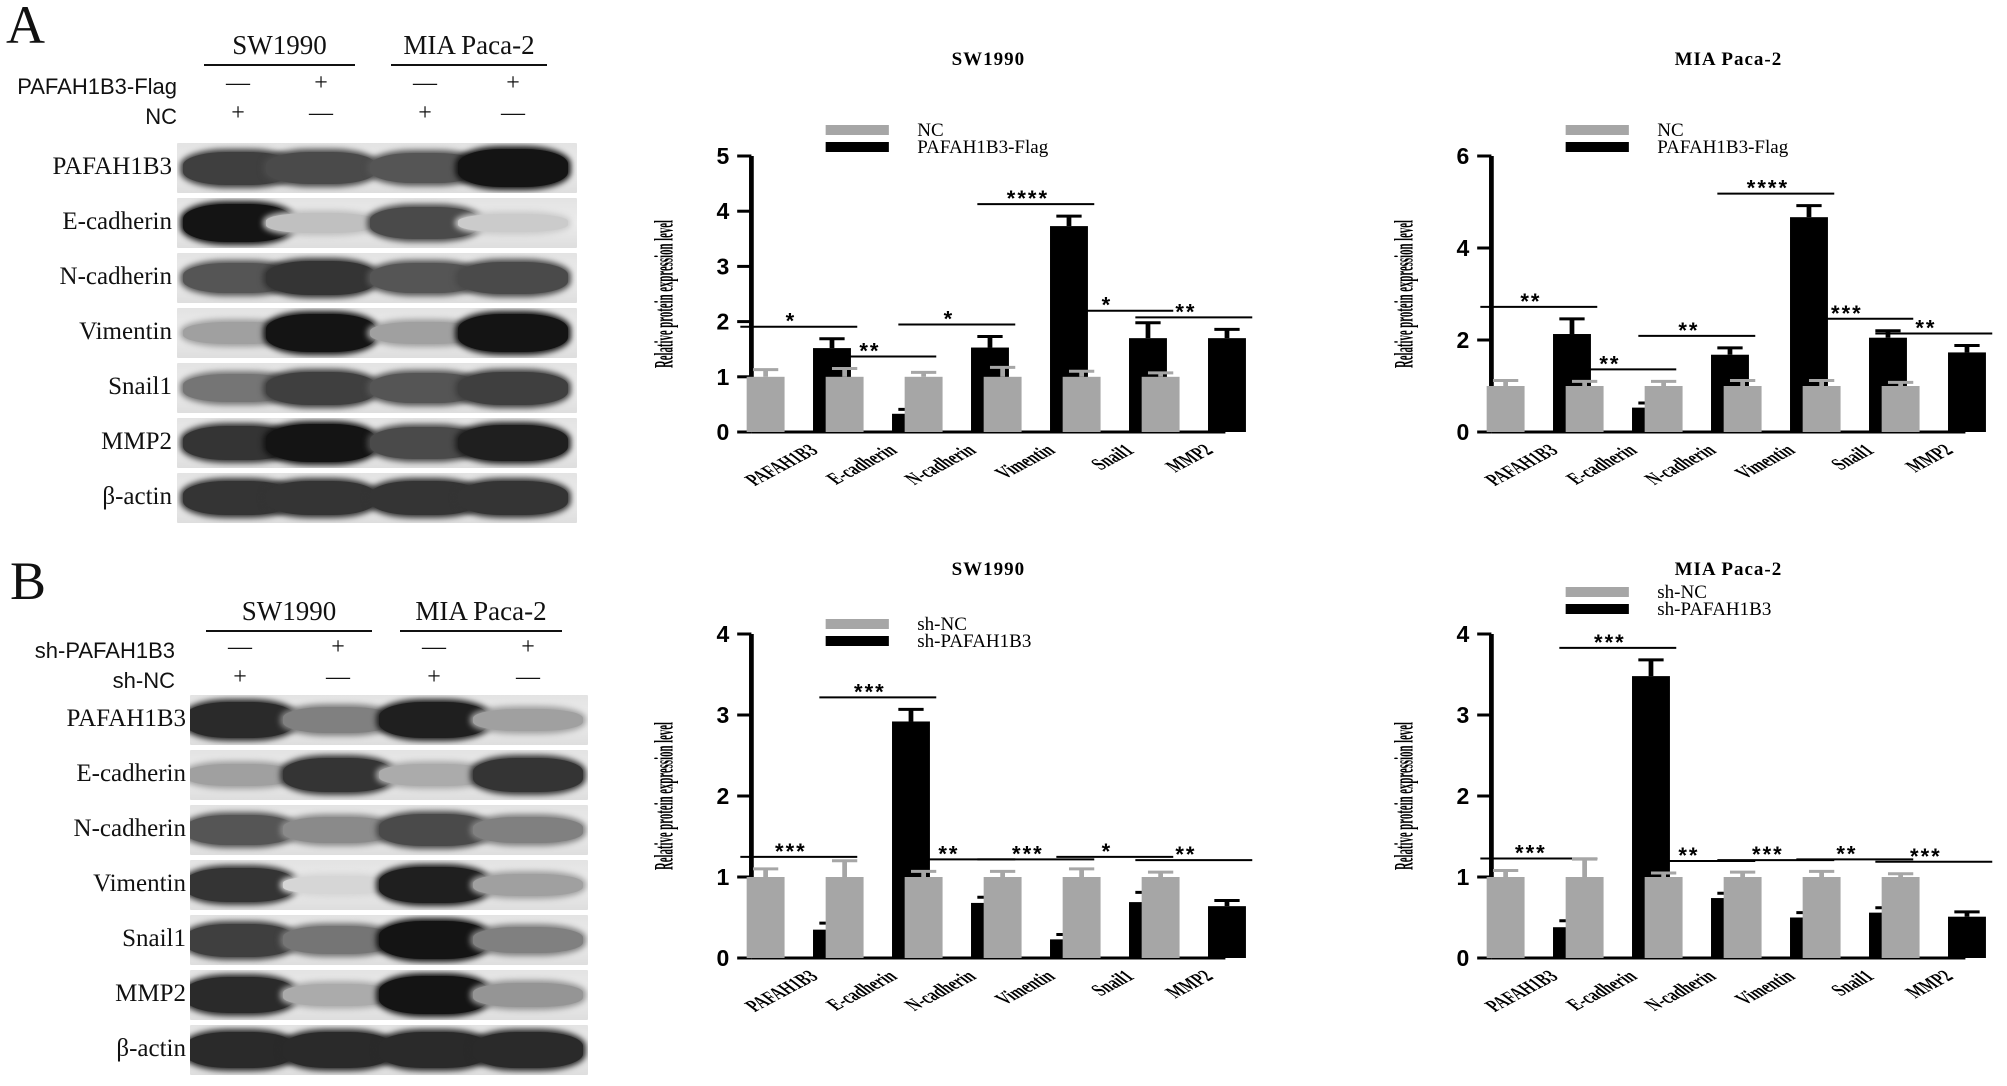  I want to click on blot-strip-n-cadherin, so click(377, 278).